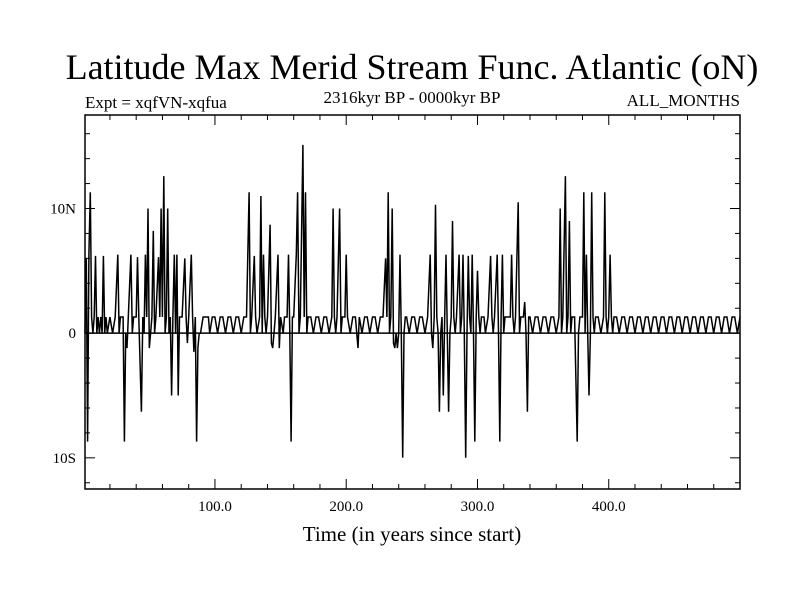 This screenshot has height=600, width=800. What do you see at coordinates (73, 334) in the screenshot?
I see `y-tick-label: 0` at bounding box center [73, 334].